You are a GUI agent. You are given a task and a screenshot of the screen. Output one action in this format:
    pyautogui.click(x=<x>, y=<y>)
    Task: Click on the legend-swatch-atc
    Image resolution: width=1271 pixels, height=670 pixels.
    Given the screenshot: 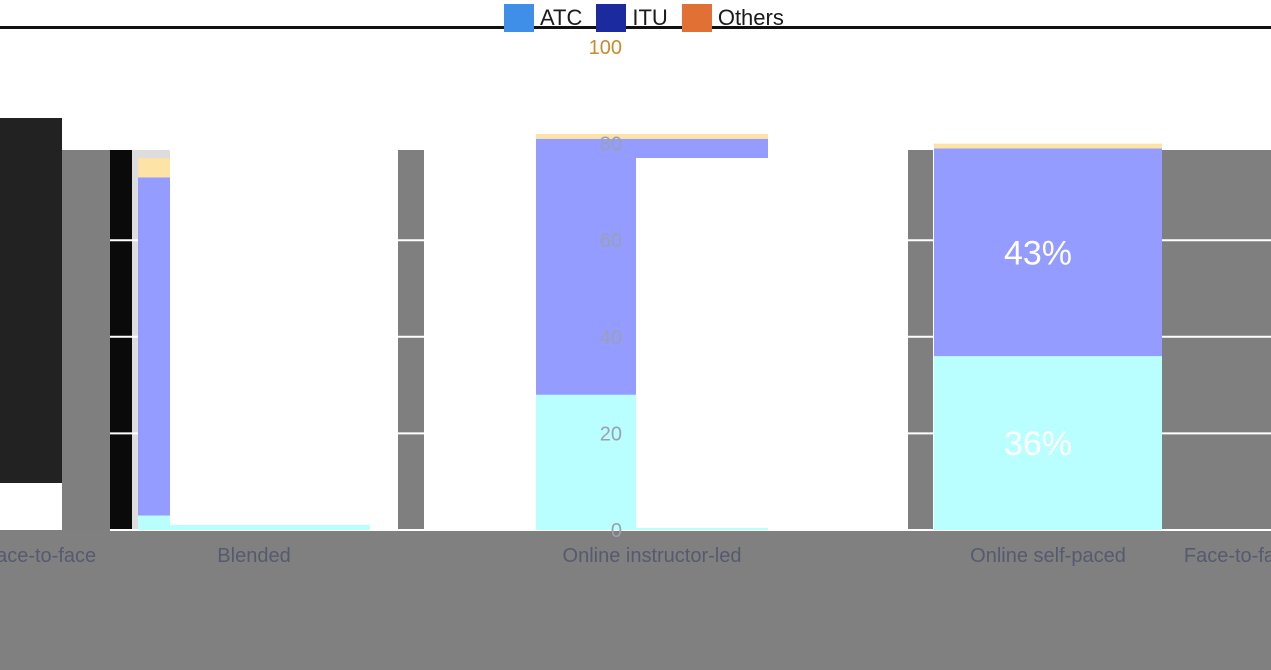 What is the action you would take?
    pyautogui.click(x=519, y=18)
    